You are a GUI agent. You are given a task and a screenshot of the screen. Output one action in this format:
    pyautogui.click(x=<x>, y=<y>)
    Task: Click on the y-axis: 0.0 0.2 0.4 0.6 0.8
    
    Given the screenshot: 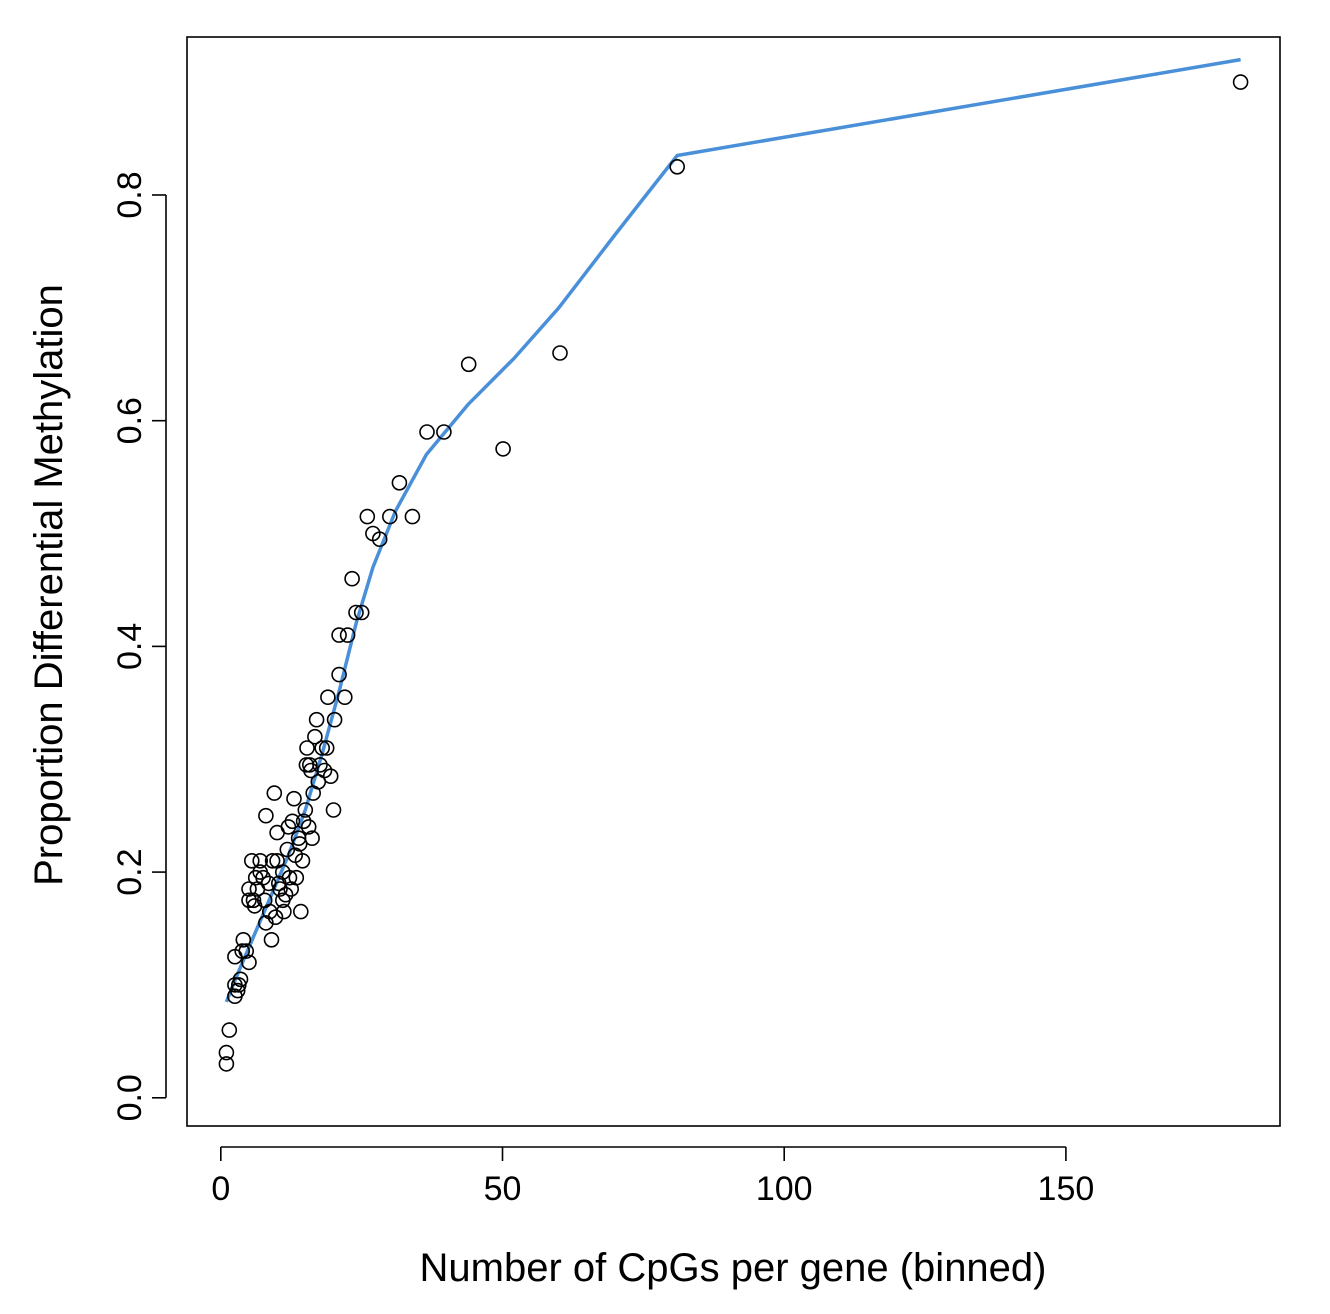 What is the action you would take?
    pyautogui.click(x=139, y=646)
    